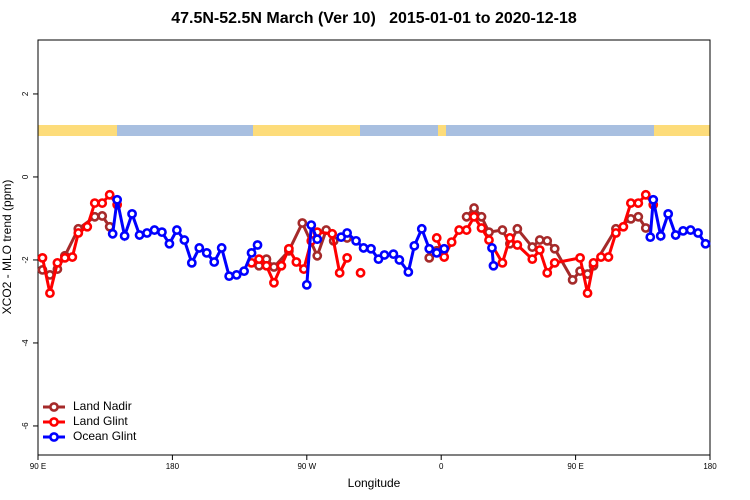 Image resolution: width=750 pixels, height=500 pixels. Describe the element at coordinates (25, 426) in the screenshot. I see `y-tick-label: -6` at that location.